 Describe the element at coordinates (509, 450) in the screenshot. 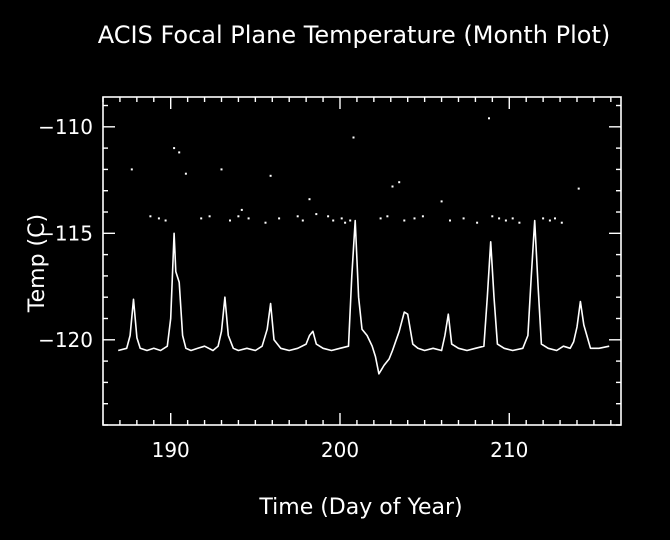

I see `x-tick-label: 210` at that location.